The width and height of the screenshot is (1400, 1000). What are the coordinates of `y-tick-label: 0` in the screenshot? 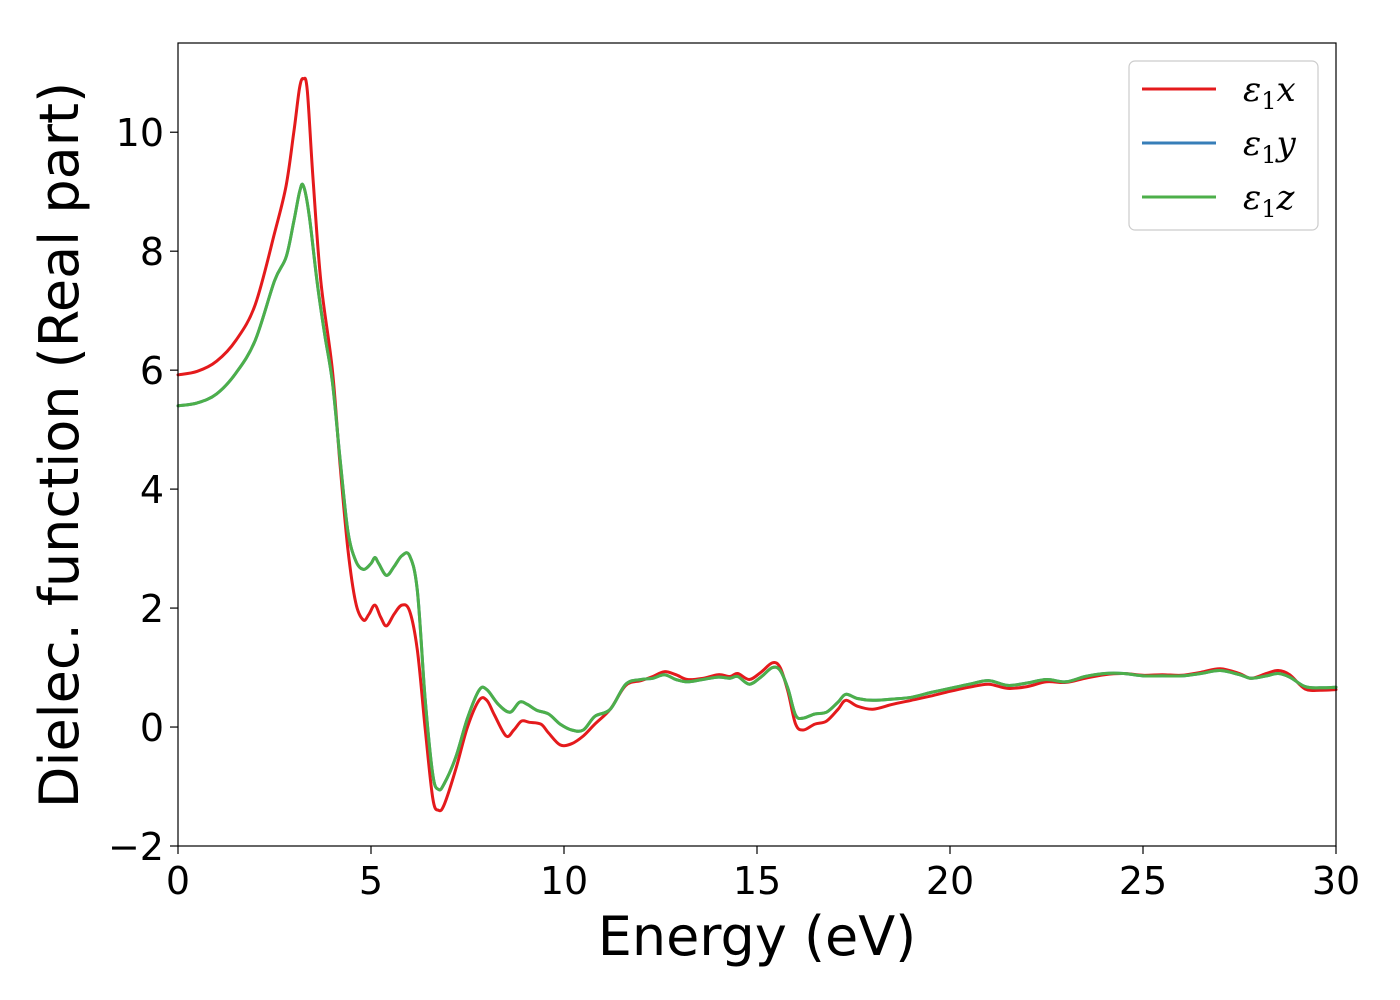 It's located at (152, 728).